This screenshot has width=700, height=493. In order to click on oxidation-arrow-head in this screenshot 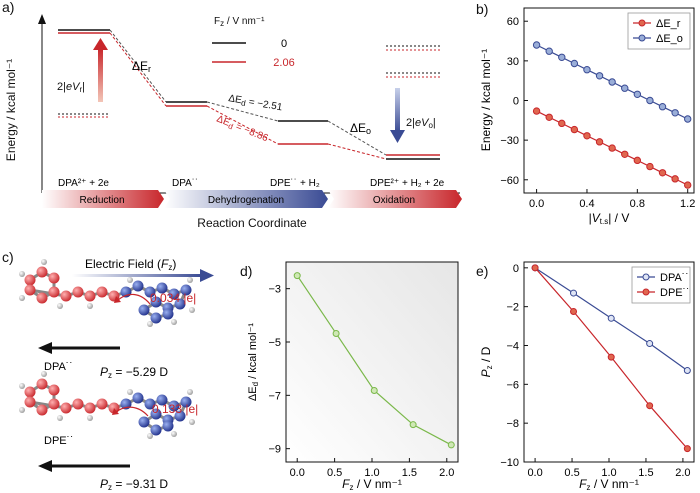, I will do `click(397, 136)`.